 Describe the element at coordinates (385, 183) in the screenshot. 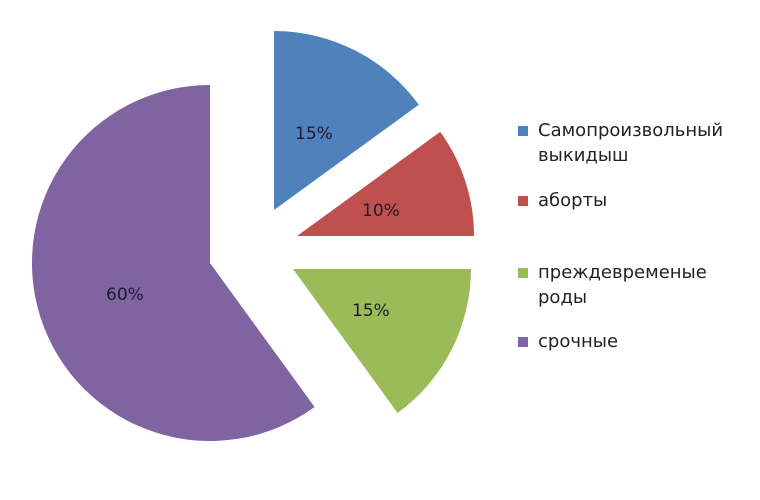

I see `slice-abortions` at that location.